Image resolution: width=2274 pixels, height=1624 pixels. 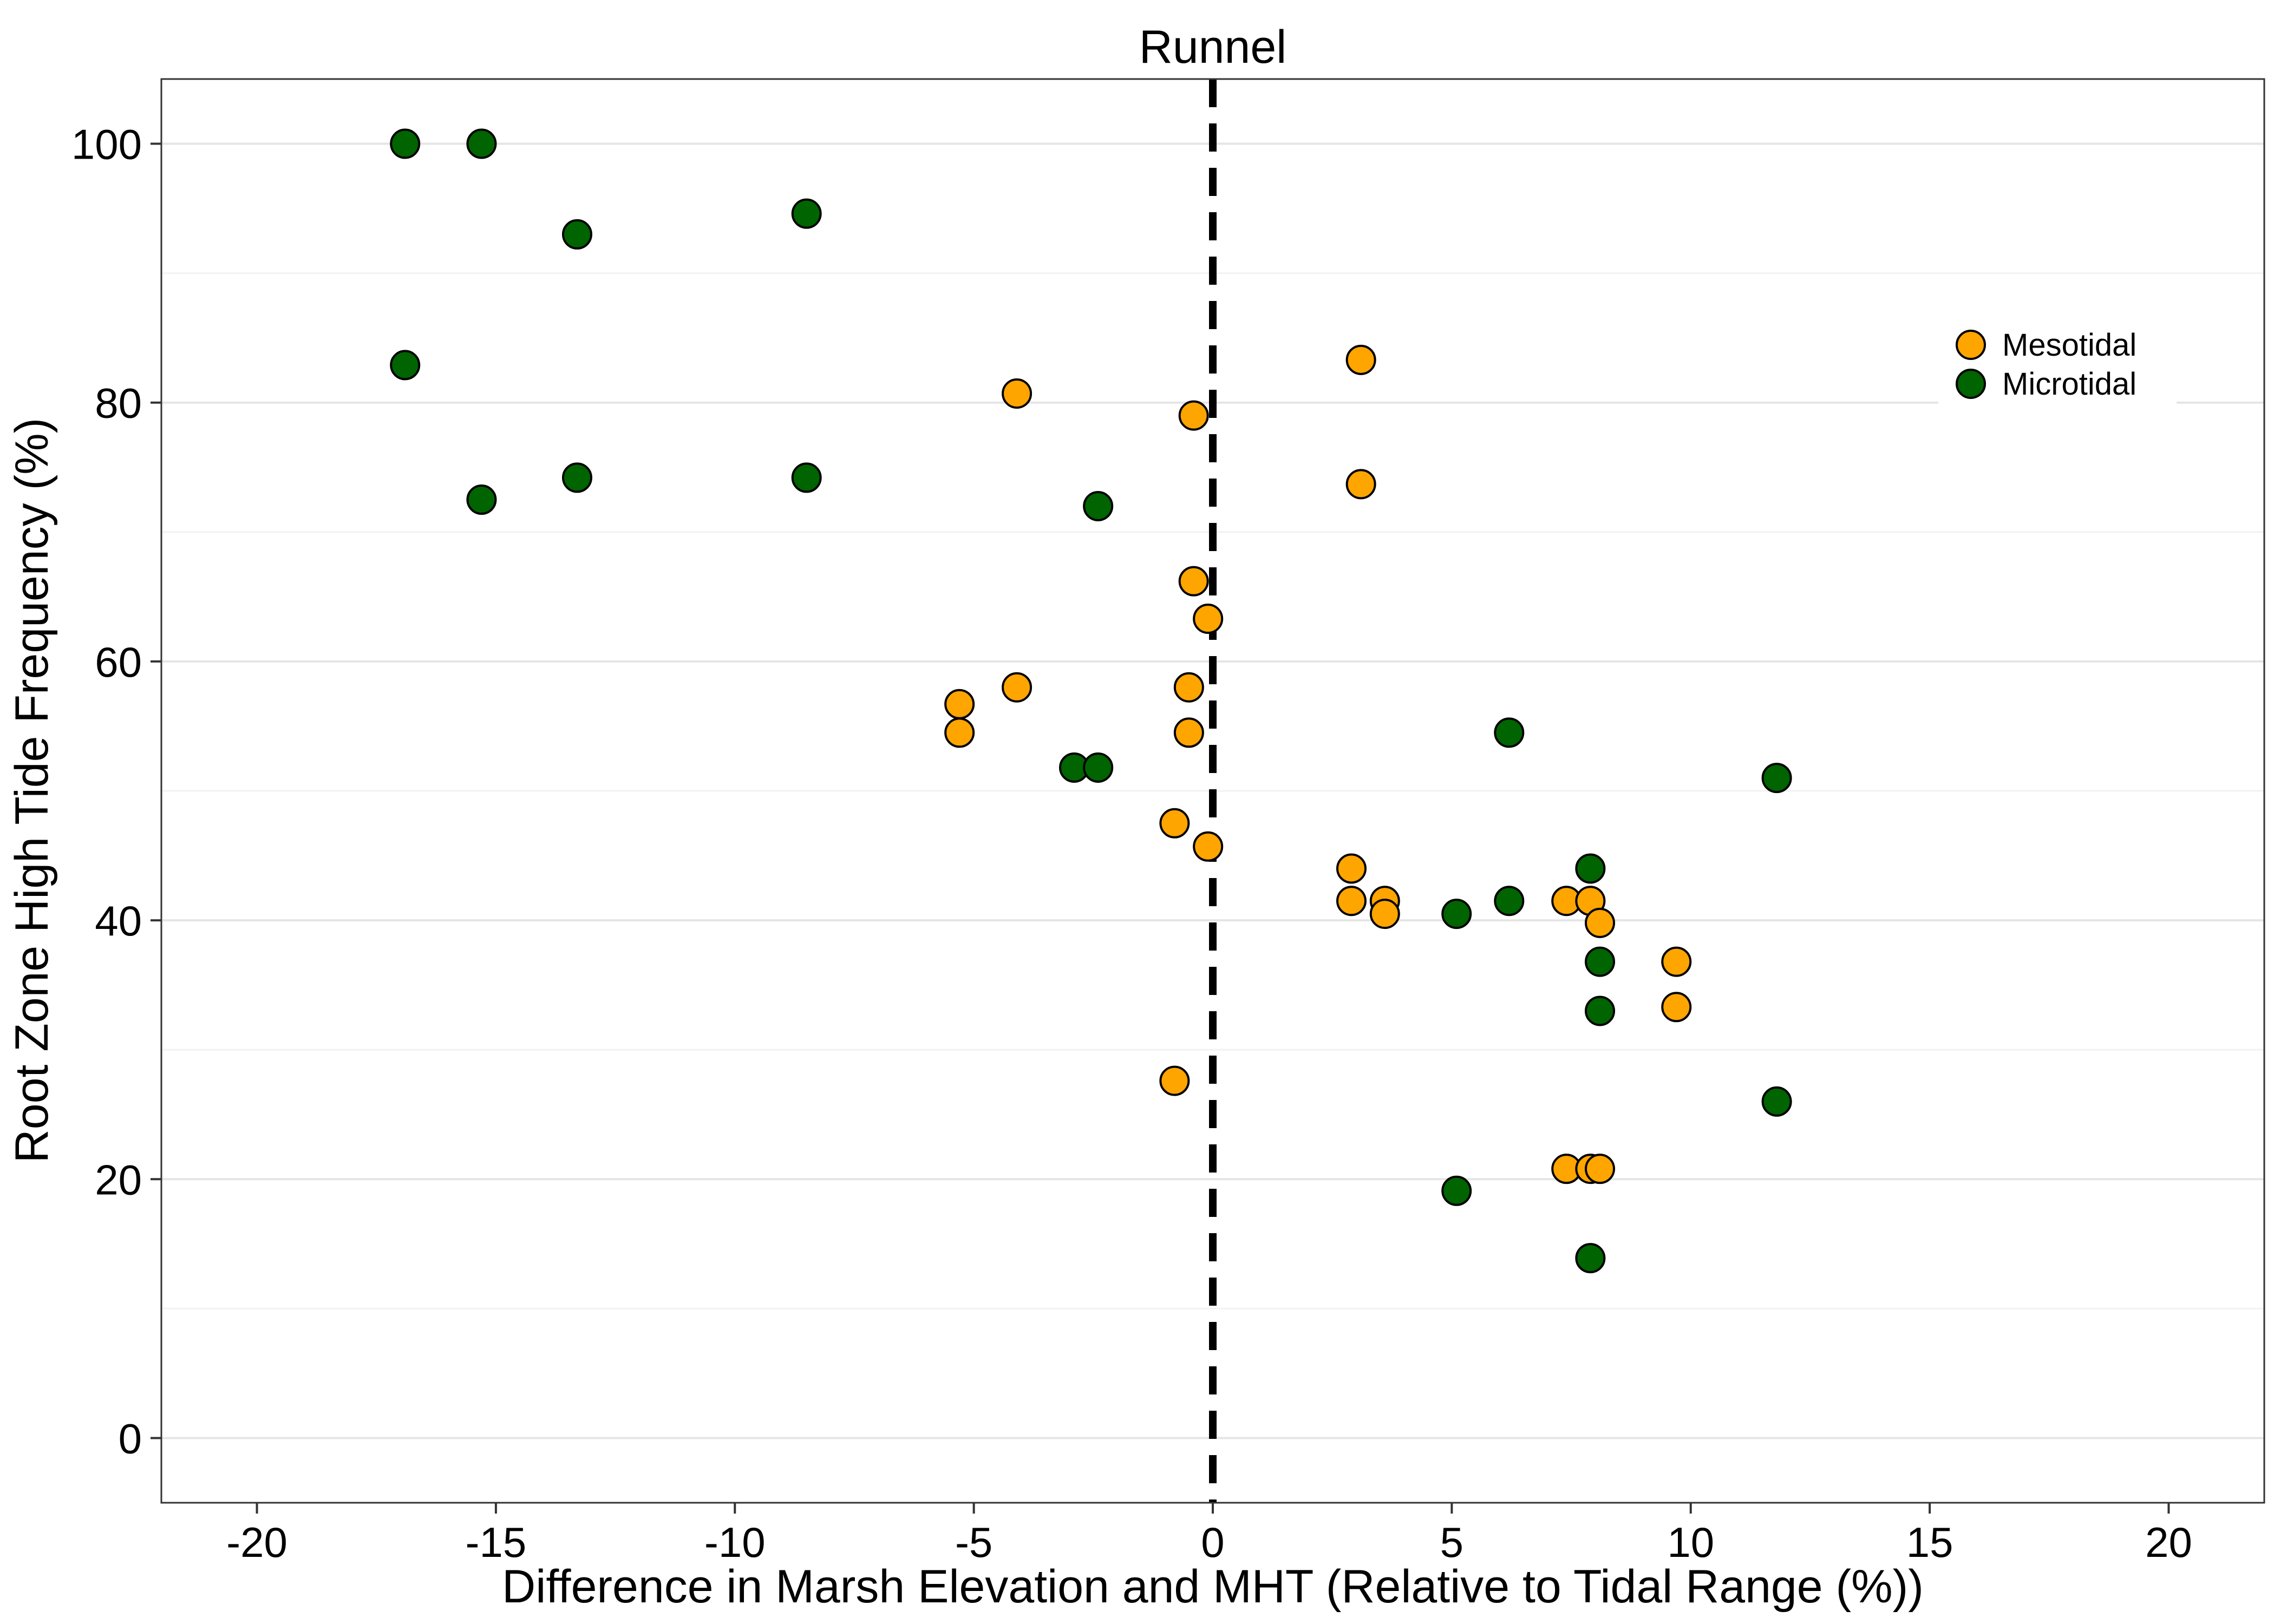 I want to click on chart-title: Runnel, so click(x=1213, y=47).